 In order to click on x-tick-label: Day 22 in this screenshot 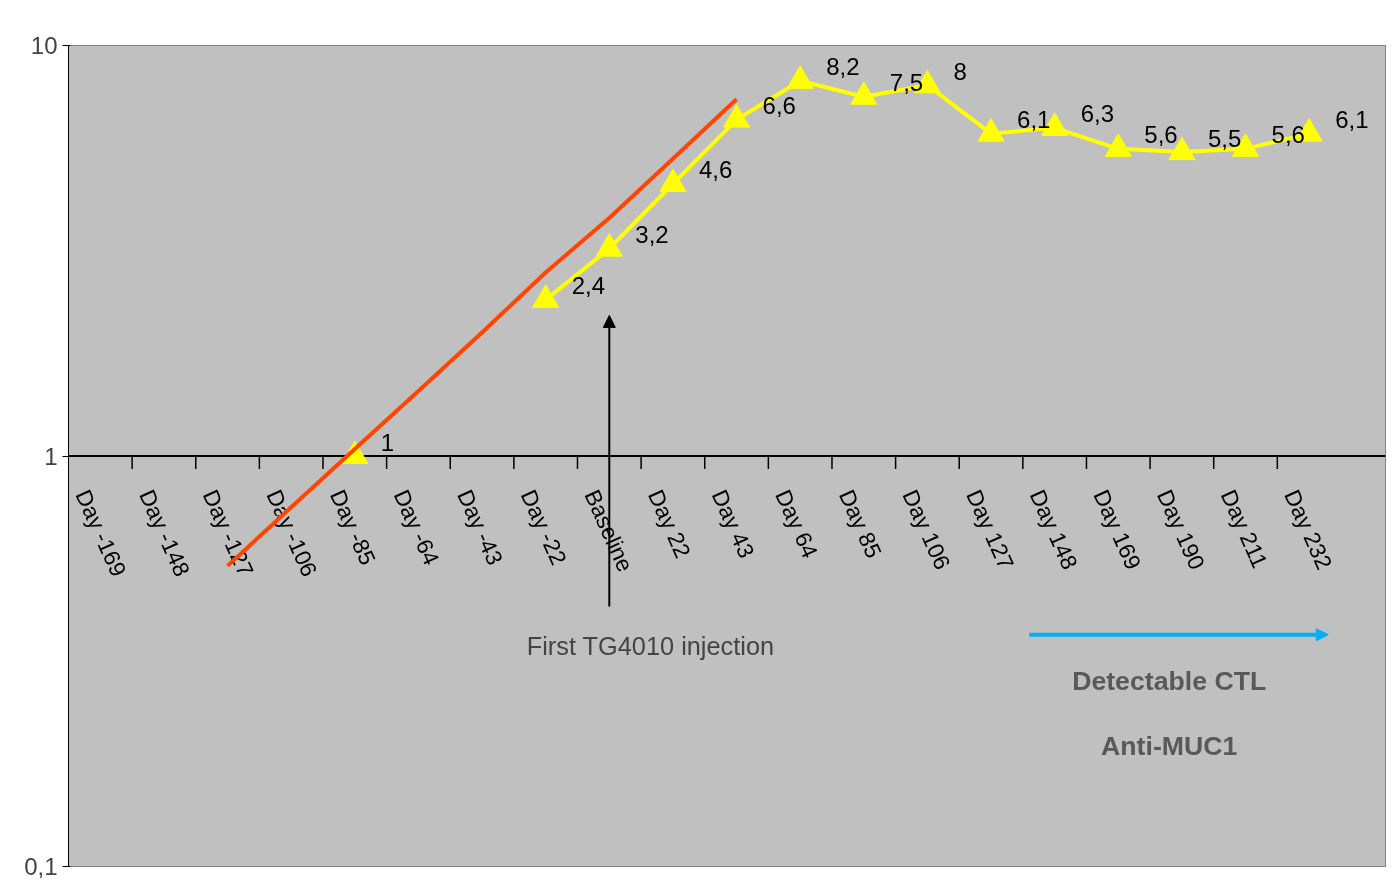, I will do `click(670, 523)`.